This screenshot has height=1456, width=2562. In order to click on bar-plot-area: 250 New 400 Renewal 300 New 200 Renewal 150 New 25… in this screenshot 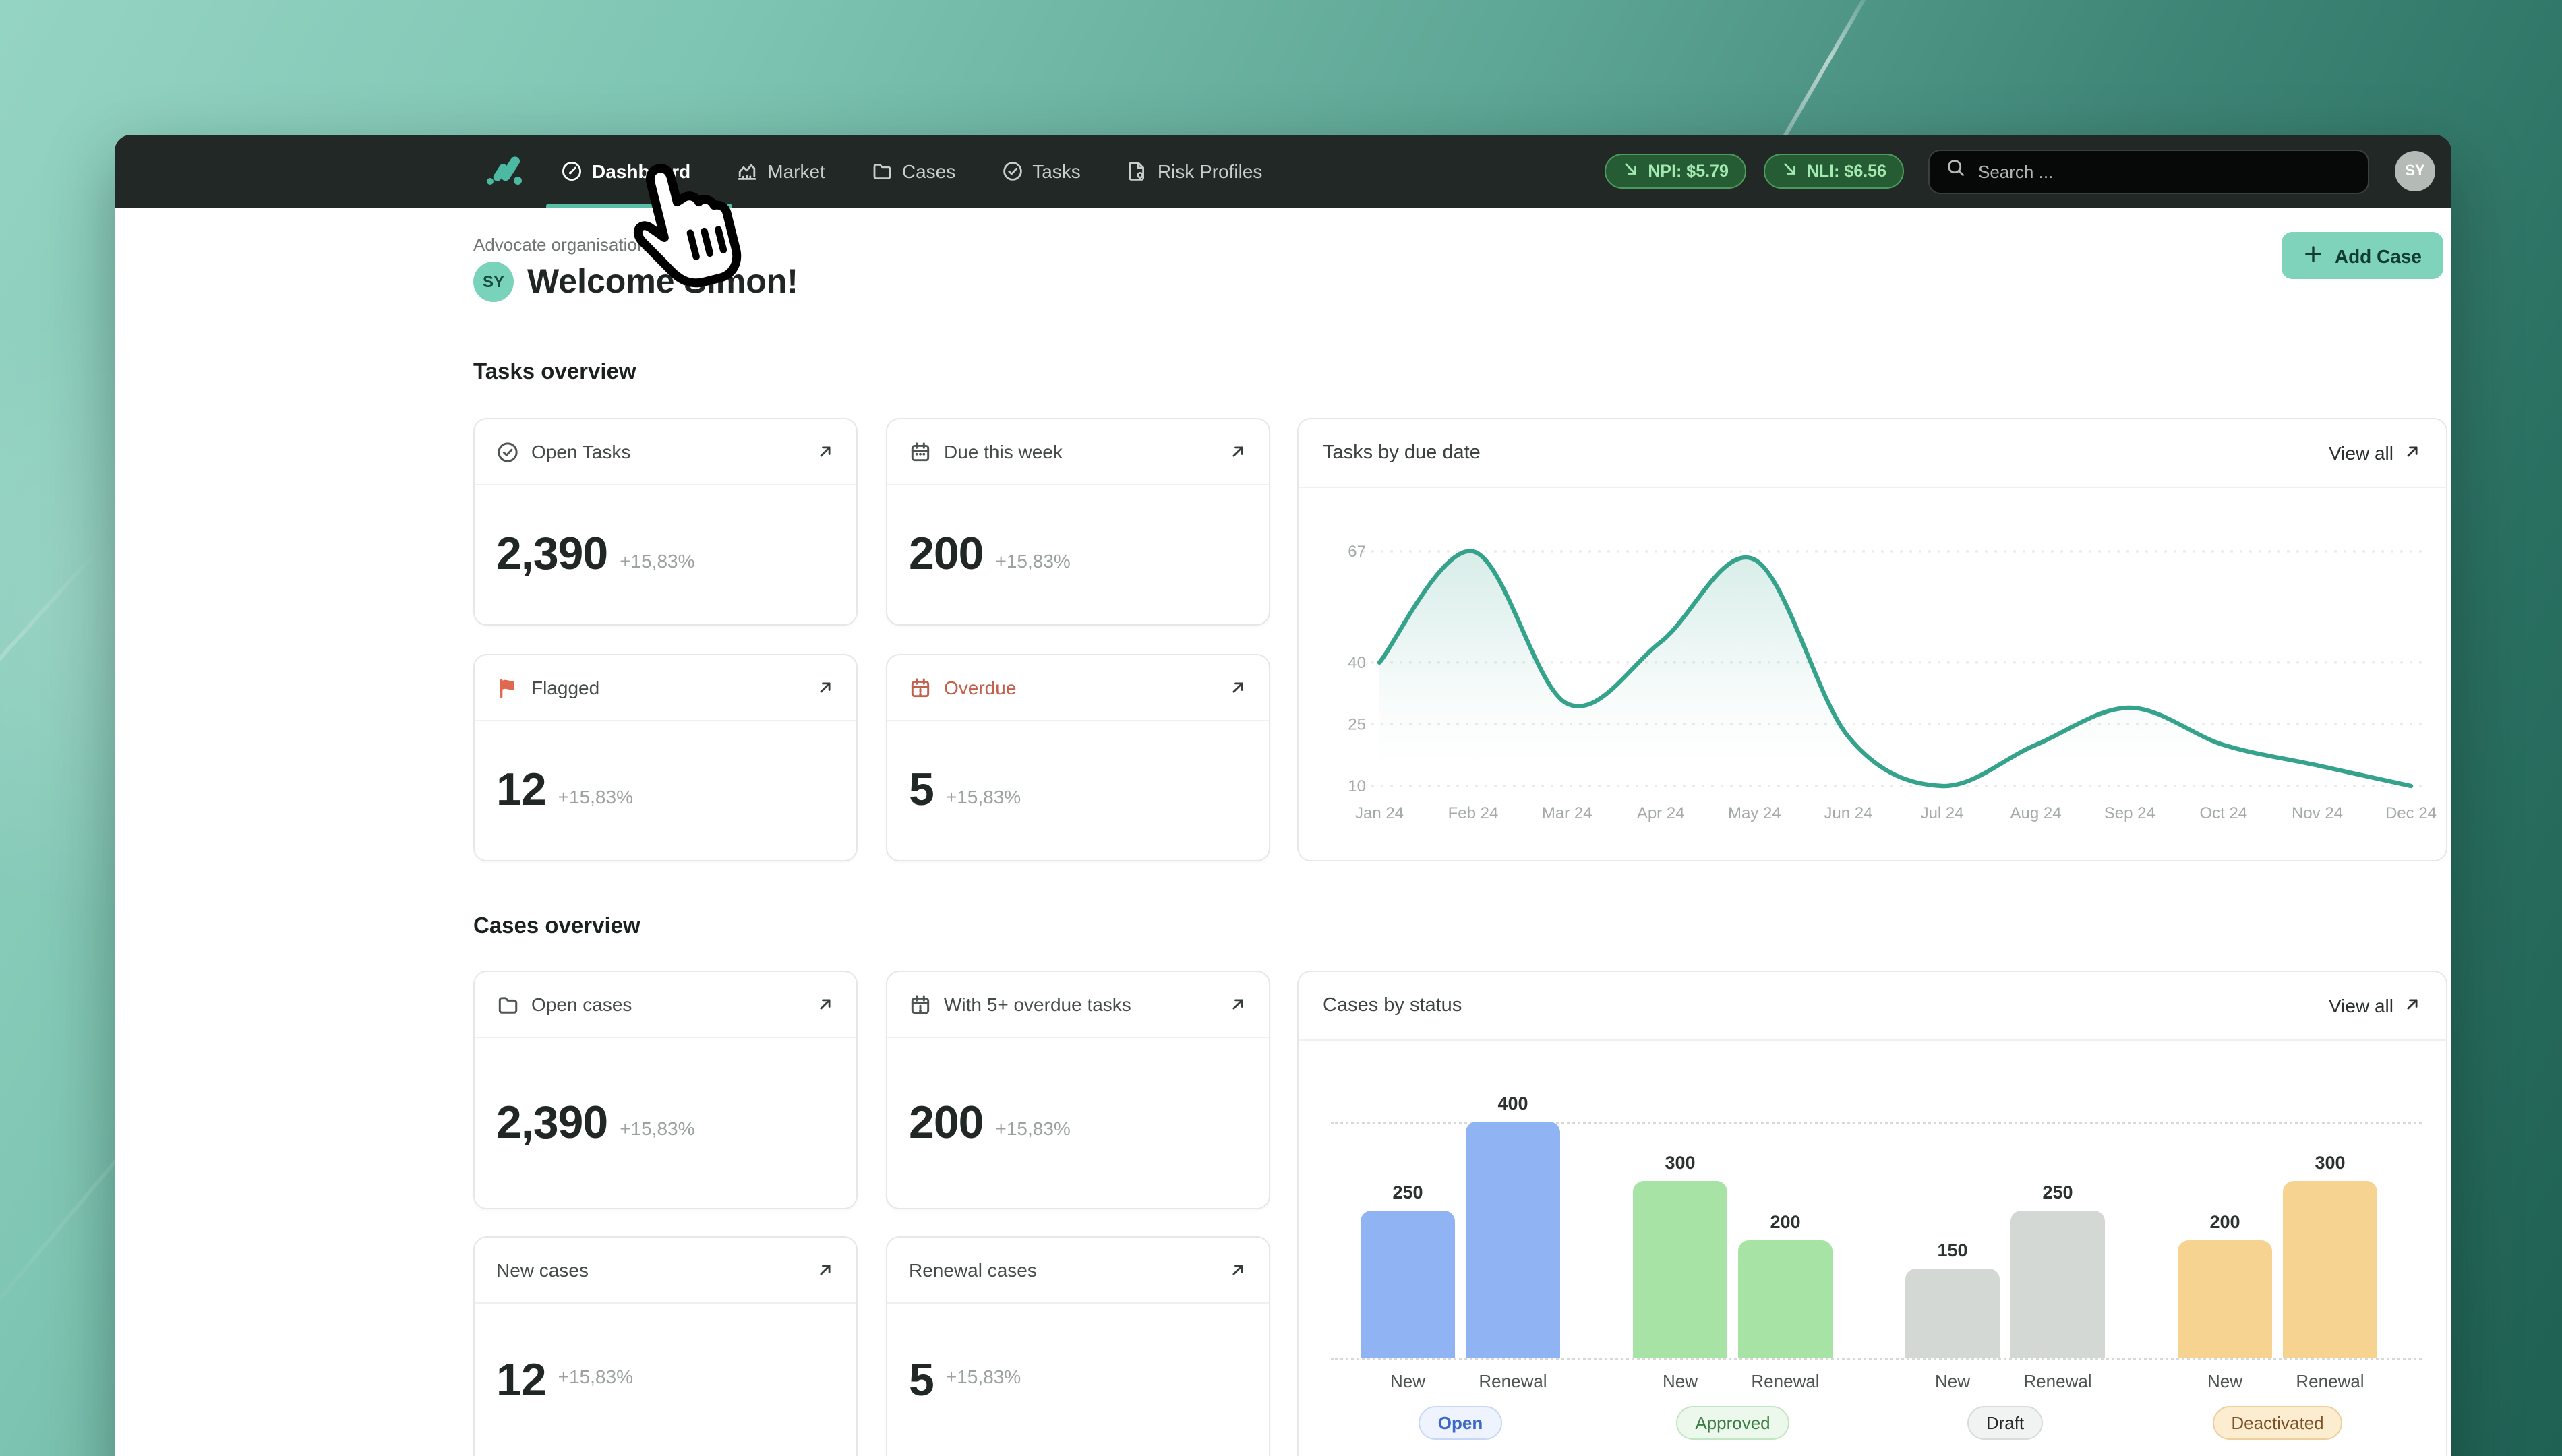, I will do `click(1869, 1242)`.